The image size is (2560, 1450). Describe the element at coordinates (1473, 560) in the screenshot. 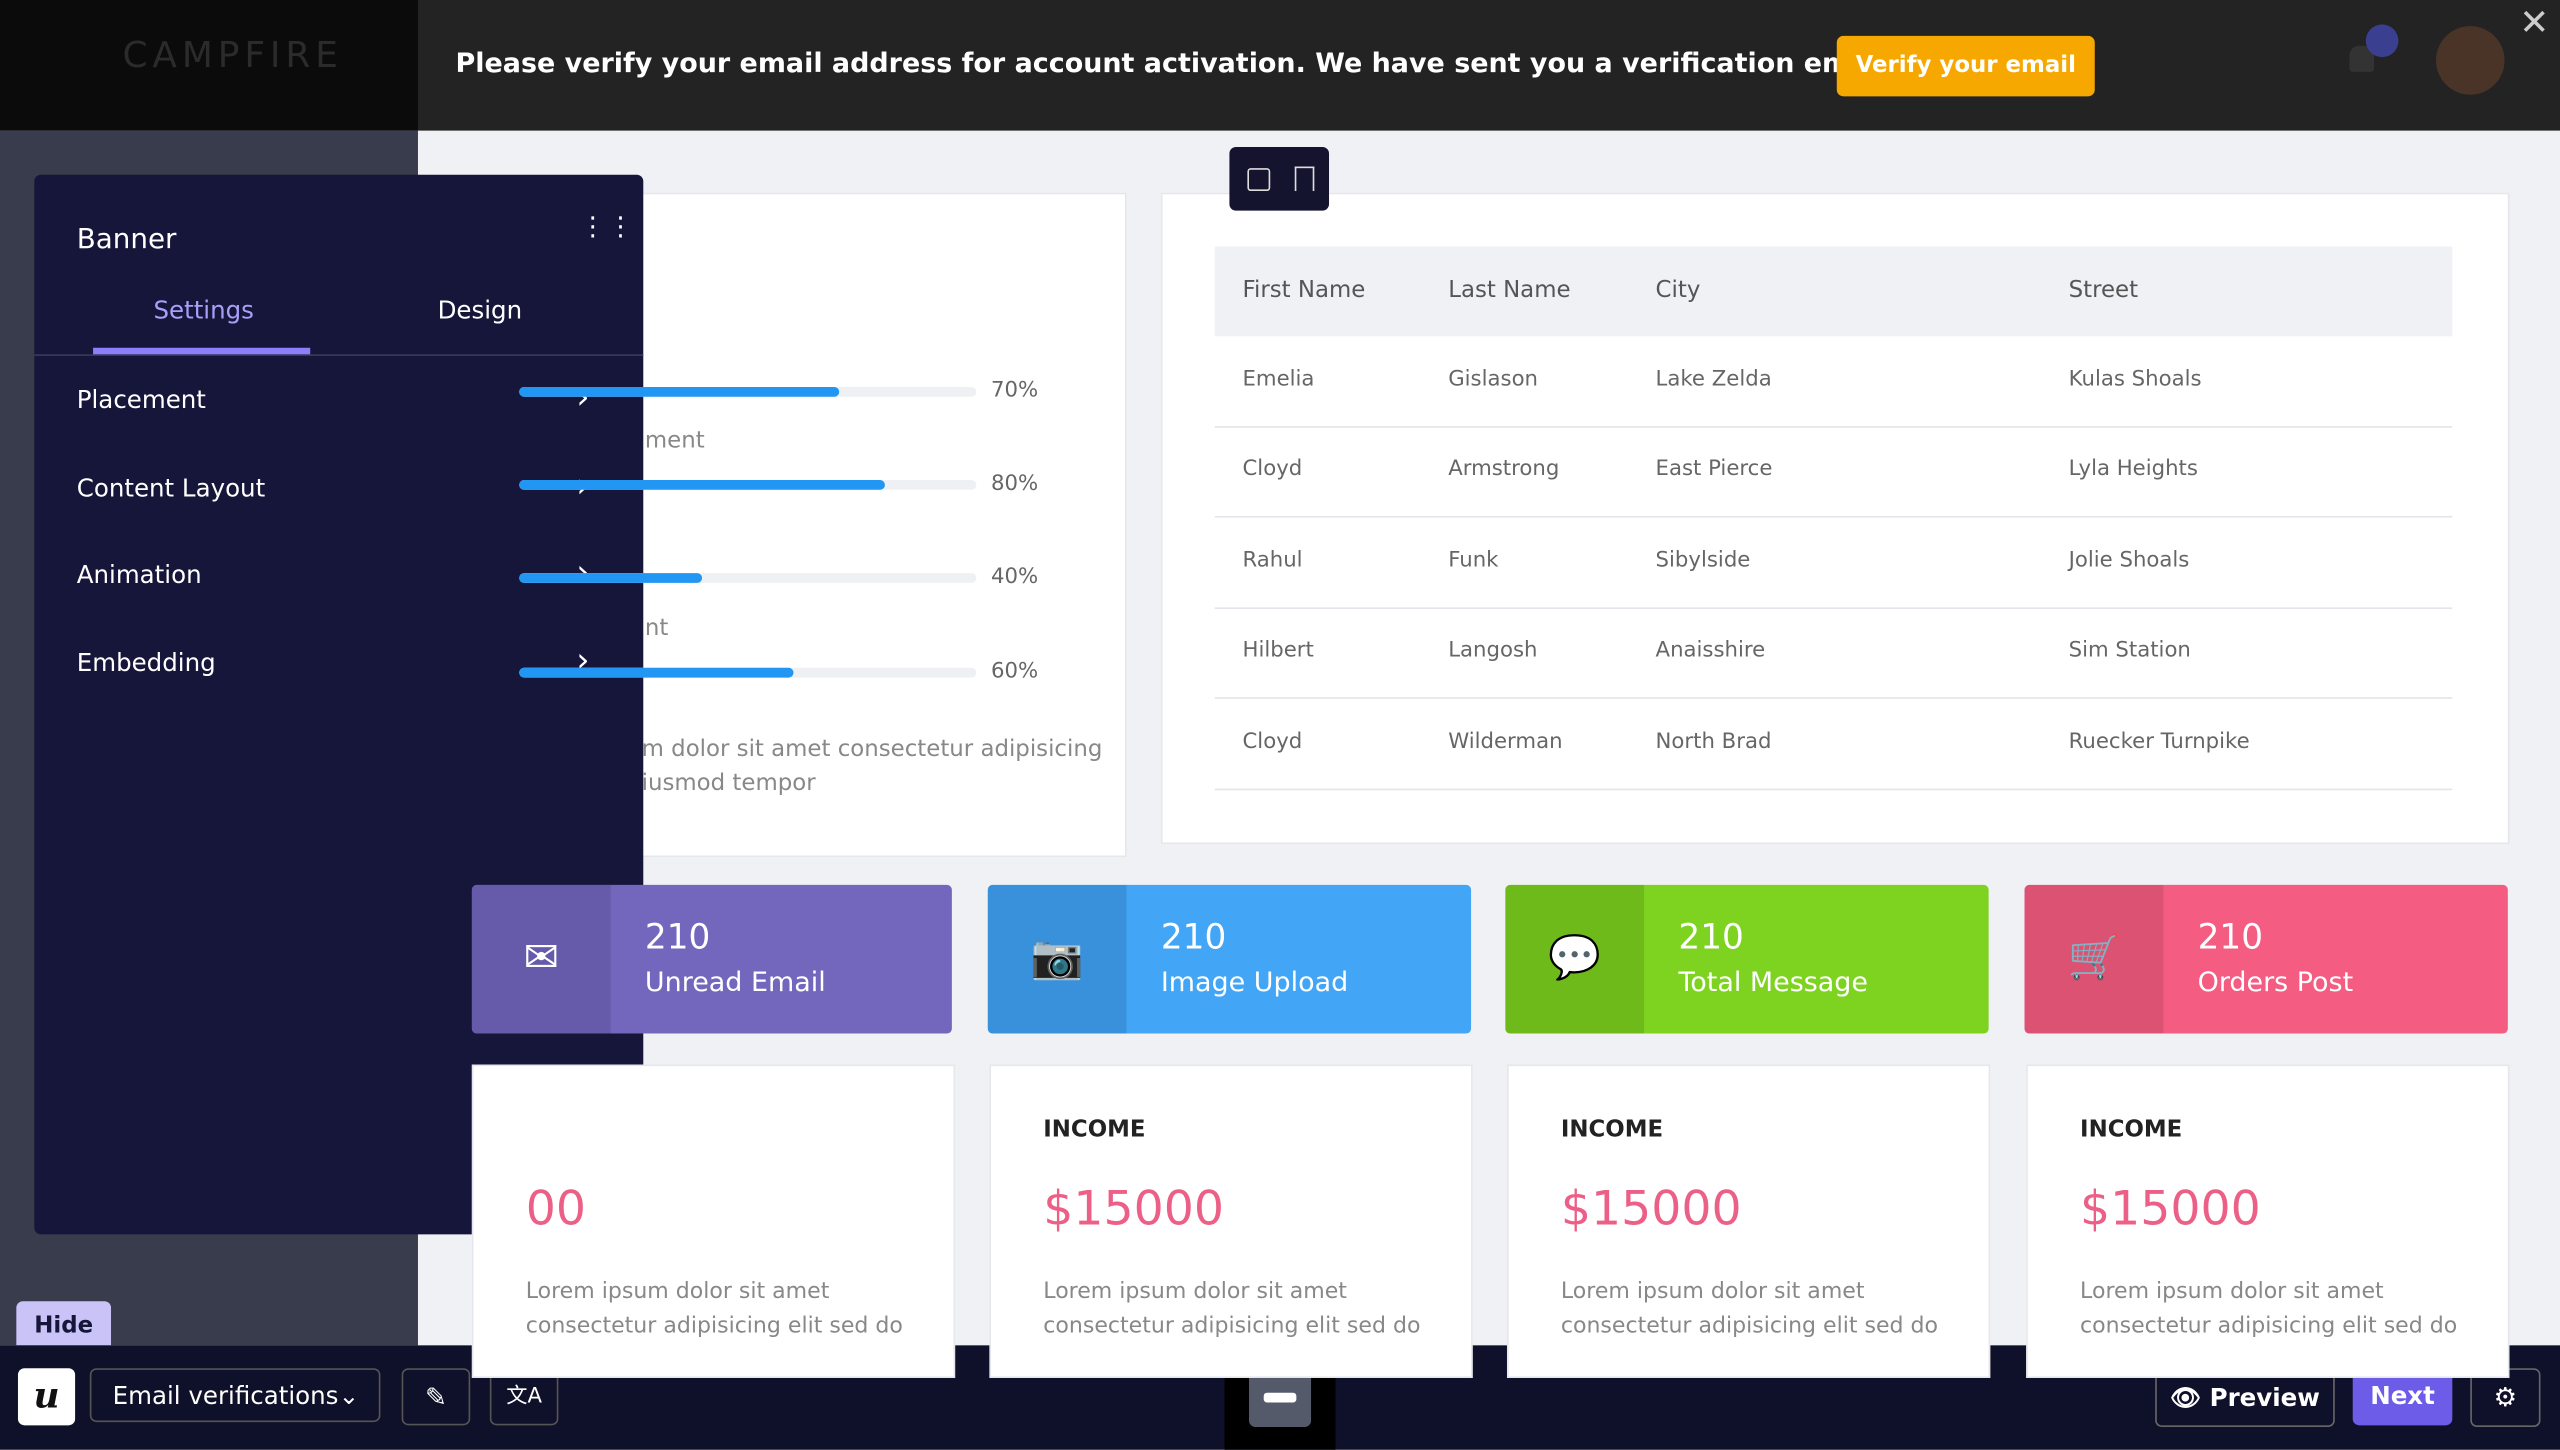

I see `table-cell: Funk` at that location.